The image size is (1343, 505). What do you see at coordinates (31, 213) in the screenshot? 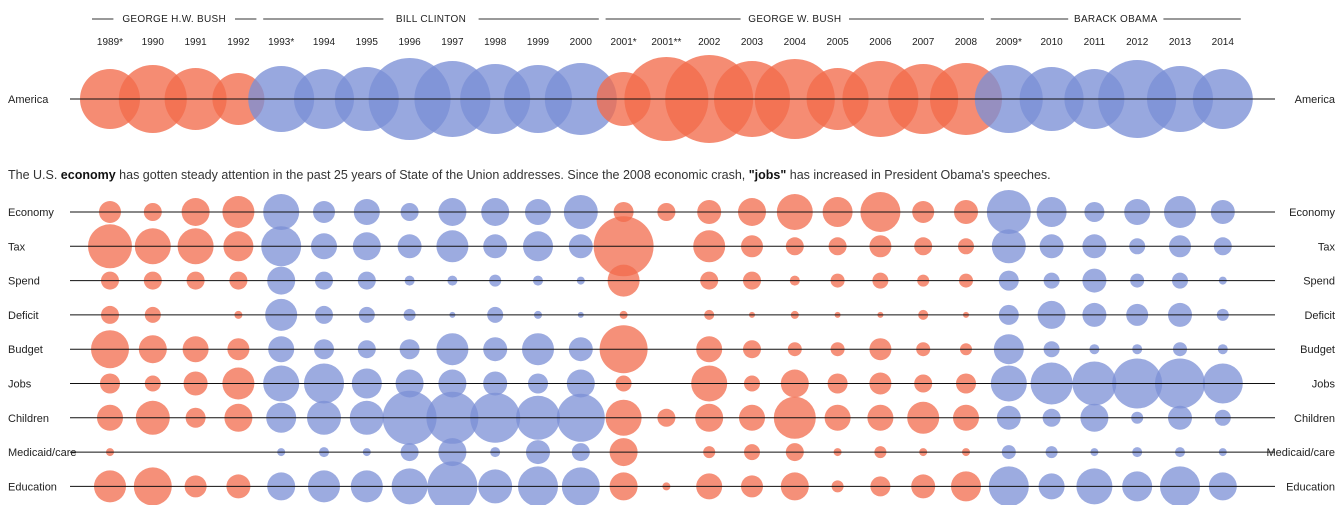
I see `topic-label-left: Economy` at bounding box center [31, 213].